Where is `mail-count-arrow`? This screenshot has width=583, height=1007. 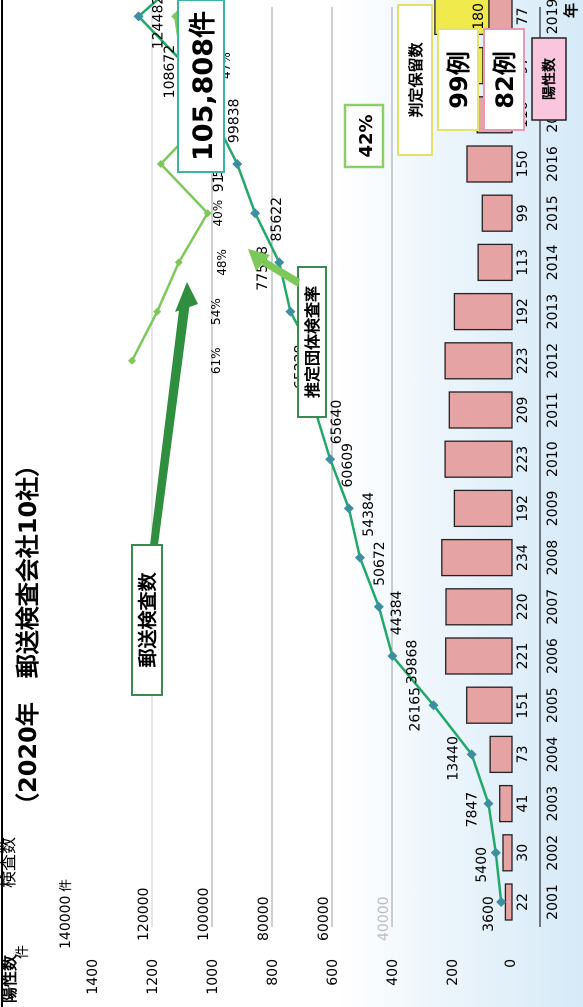 mail-count-arrow is located at coordinates (170, 423).